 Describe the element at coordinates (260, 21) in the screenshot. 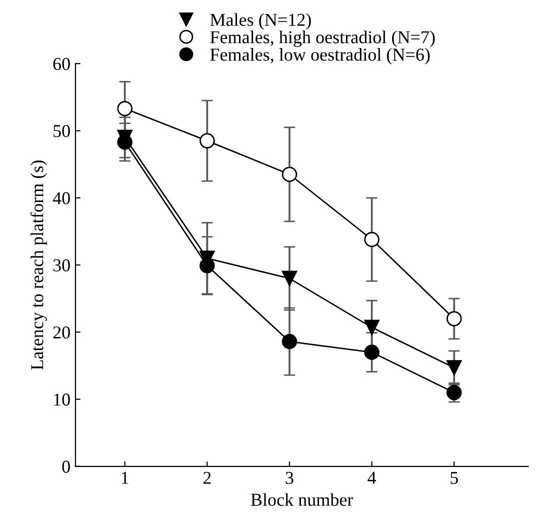

I see `legend-label: Males (N=12)` at that location.